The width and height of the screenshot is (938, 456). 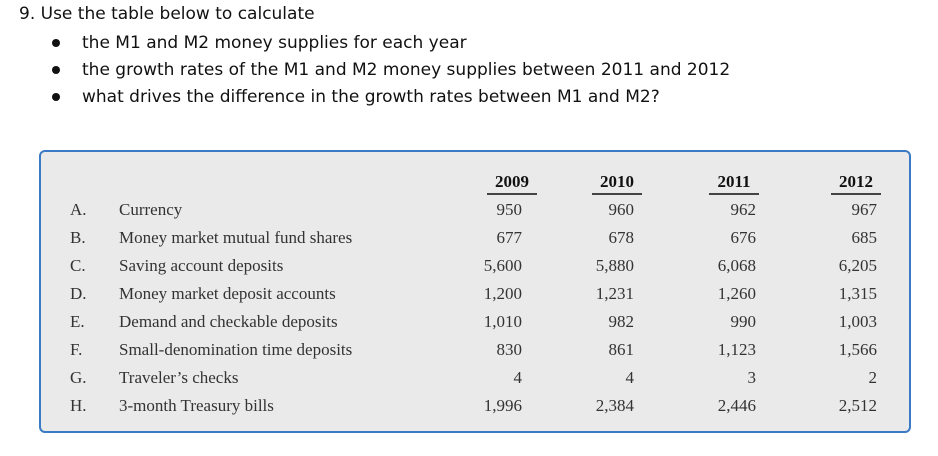 I want to click on cell-2009: 950, so click(x=509, y=209).